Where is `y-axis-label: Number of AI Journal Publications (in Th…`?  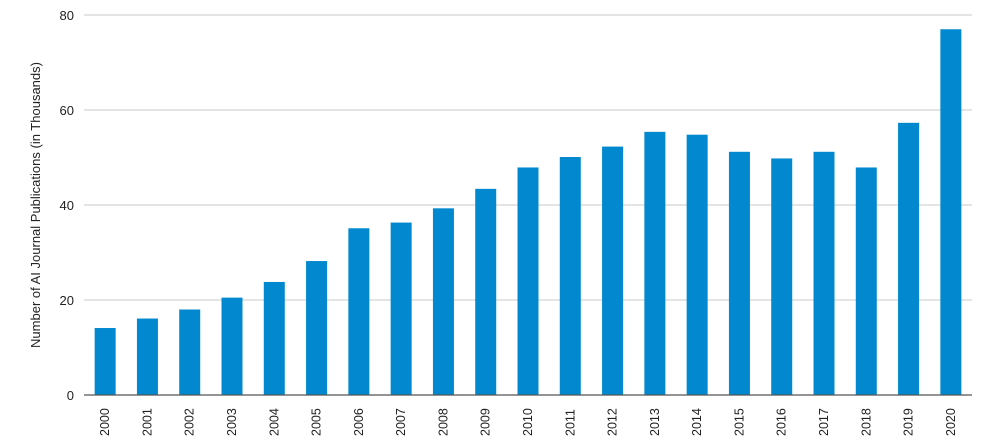 y-axis-label: Number of AI Journal Publications (in Th… is located at coordinates (35, 205).